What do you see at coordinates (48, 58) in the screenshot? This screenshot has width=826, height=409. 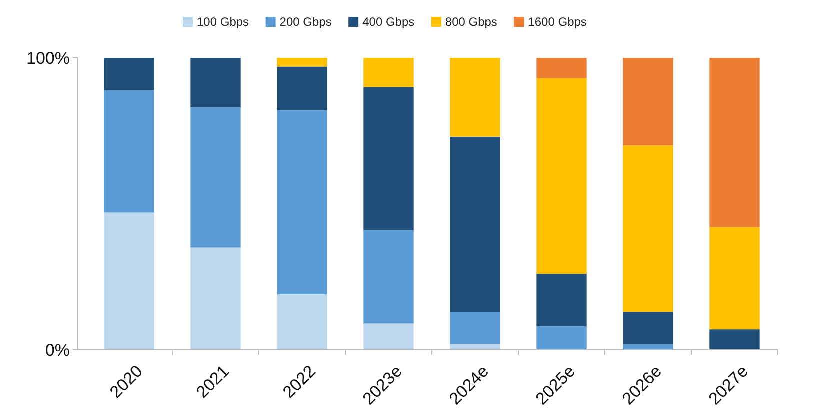 I see `y-tick-label: 100%` at bounding box center [48, 58].